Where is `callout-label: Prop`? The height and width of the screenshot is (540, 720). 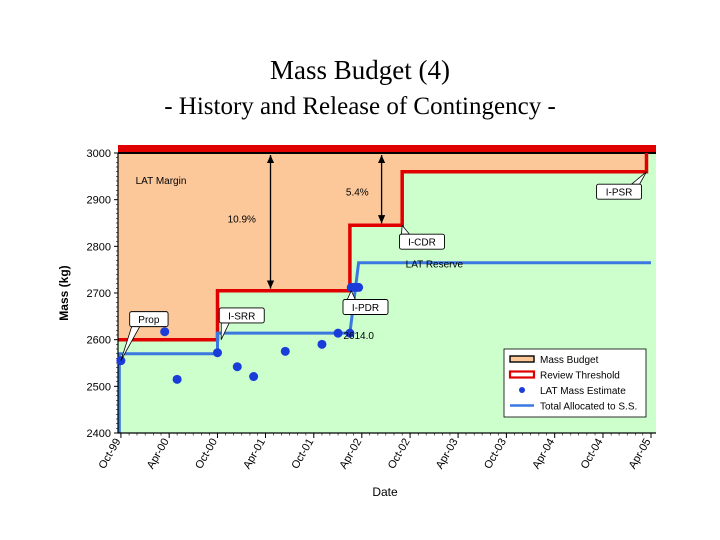
callout-label: Prop is located at coordinates (149, 320).